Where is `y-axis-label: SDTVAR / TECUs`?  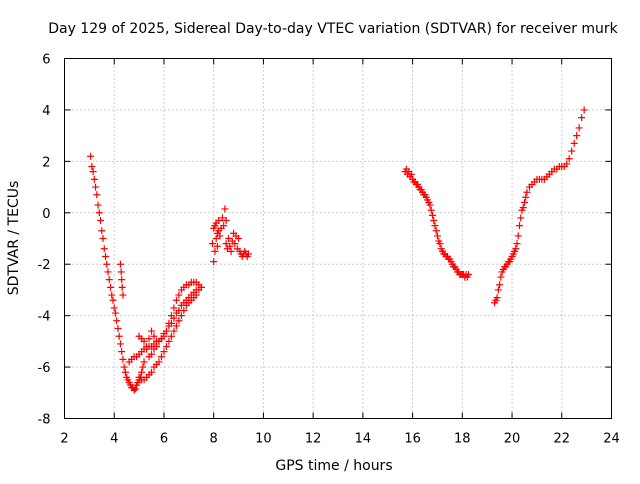 y-axis-label: SDTVAR / TECUs is located at coordinates (14, 238).